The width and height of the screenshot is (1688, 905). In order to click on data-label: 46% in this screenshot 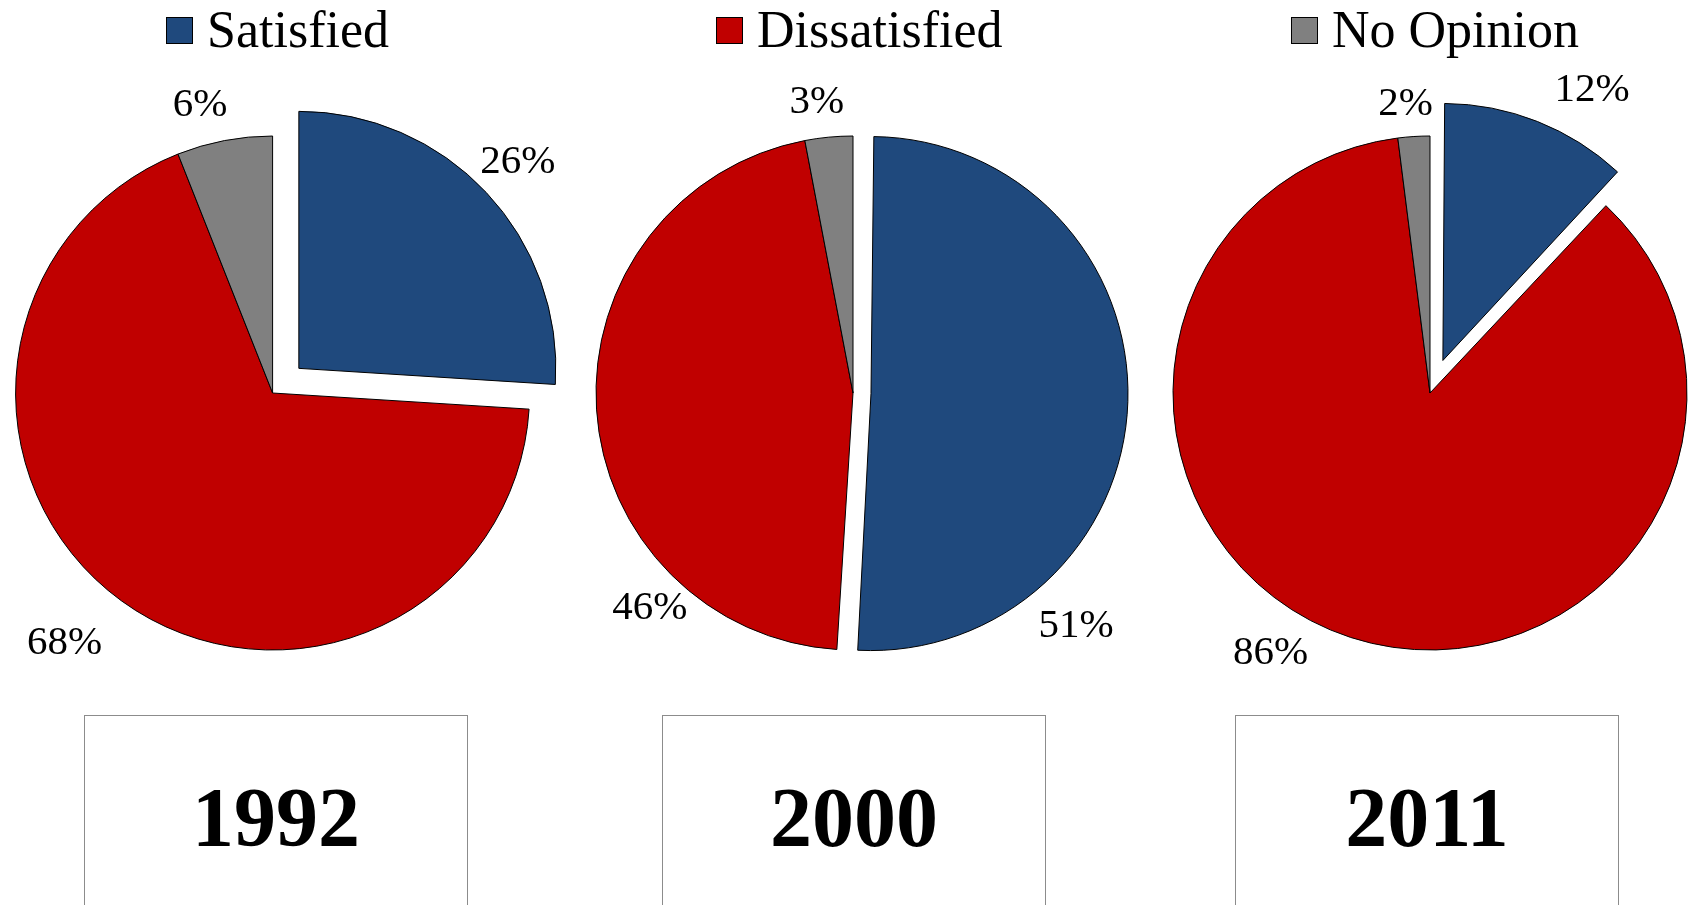, I will do `click(650, 604)`.